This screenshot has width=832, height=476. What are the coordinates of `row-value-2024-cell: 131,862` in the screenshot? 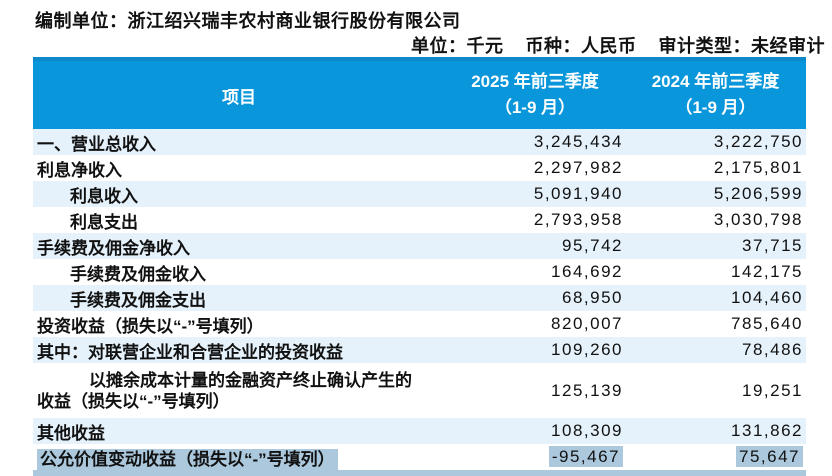 It's located at (715, 431).